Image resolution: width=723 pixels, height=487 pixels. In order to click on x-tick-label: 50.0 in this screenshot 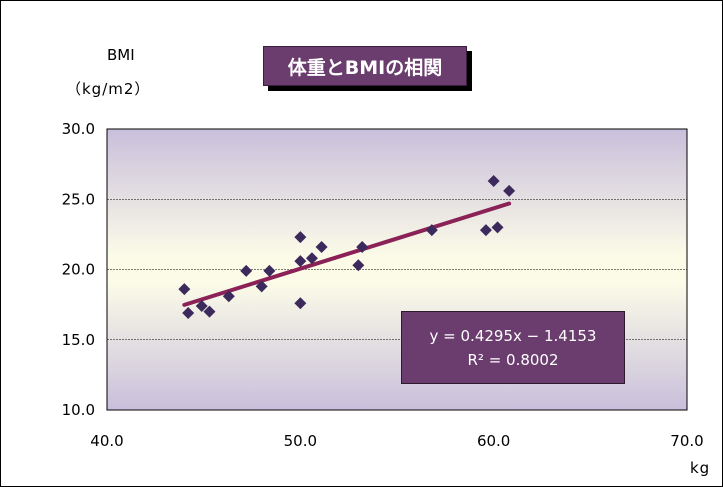, I will do `click(300, 441)`.